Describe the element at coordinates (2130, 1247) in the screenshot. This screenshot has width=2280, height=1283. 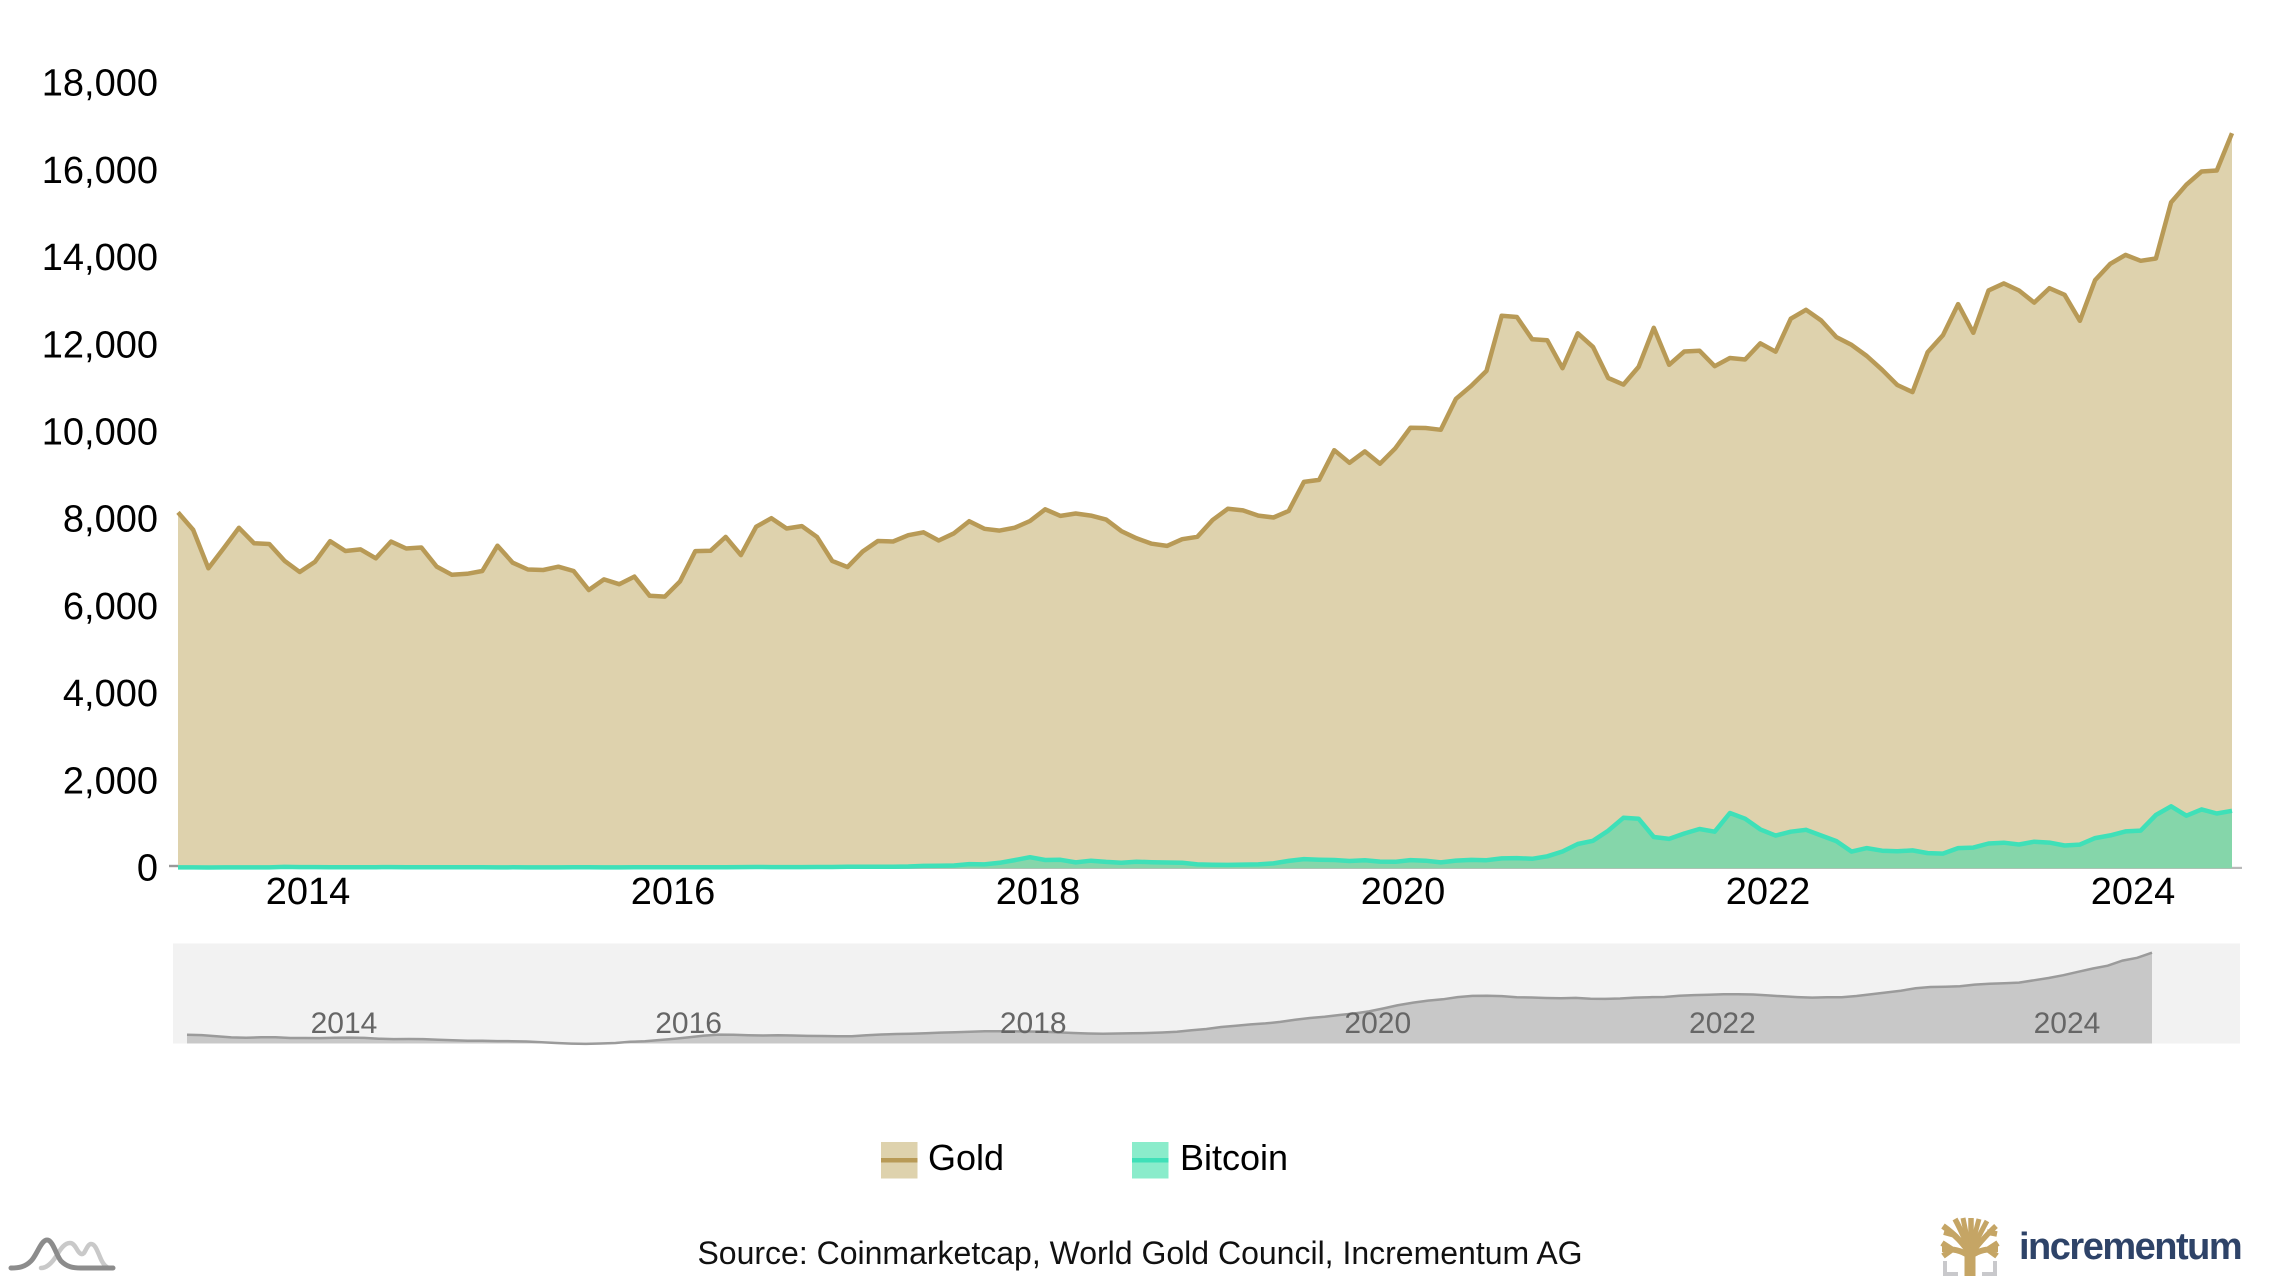
I see `svg-text: incrementum` at that location.